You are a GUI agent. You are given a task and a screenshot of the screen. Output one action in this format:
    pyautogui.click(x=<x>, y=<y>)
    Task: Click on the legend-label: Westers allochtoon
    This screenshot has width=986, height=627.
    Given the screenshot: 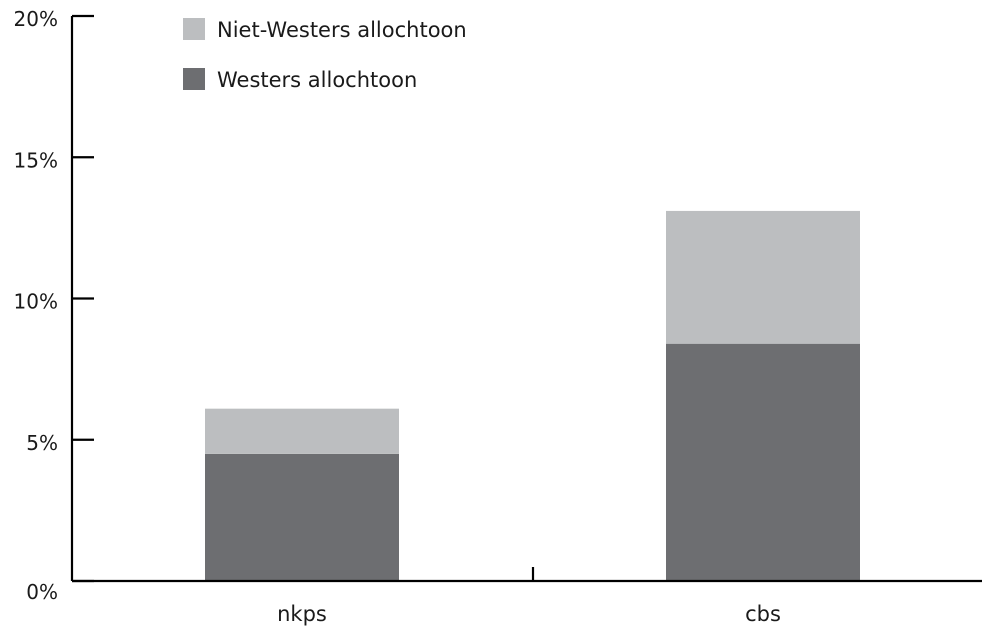 What is the action you would take?
    pyautogui.click(x=317, y=80)
    